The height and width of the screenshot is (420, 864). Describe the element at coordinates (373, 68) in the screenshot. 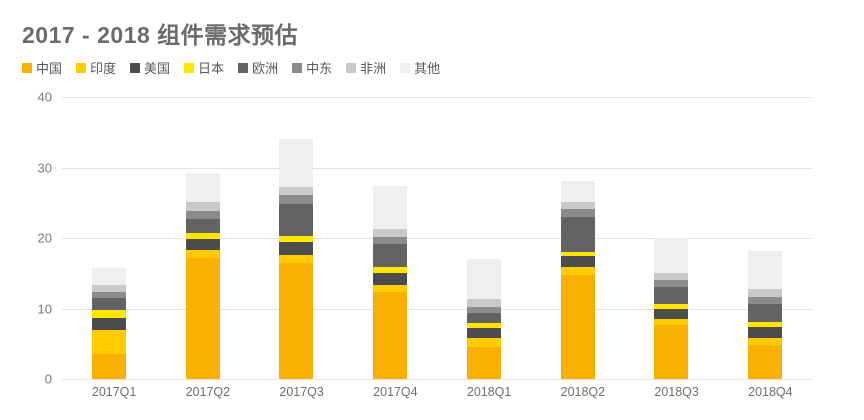

I see `legend-item-label: 非洲` at that location.